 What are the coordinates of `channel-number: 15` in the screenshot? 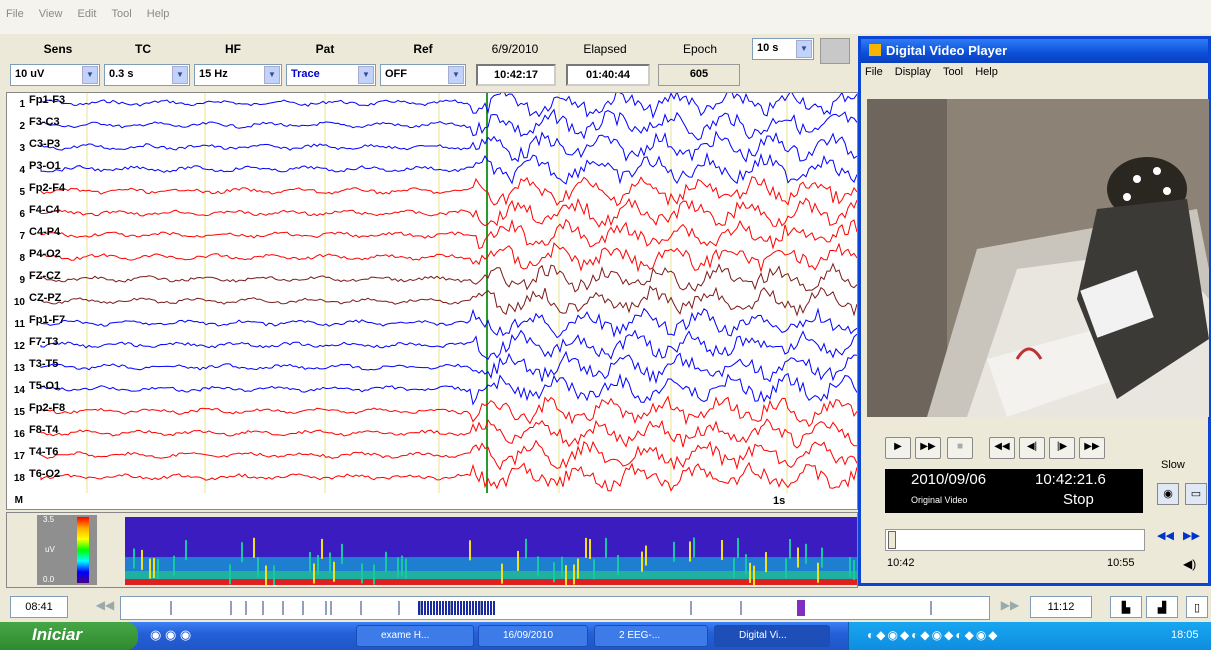 It's located at (19, 412).